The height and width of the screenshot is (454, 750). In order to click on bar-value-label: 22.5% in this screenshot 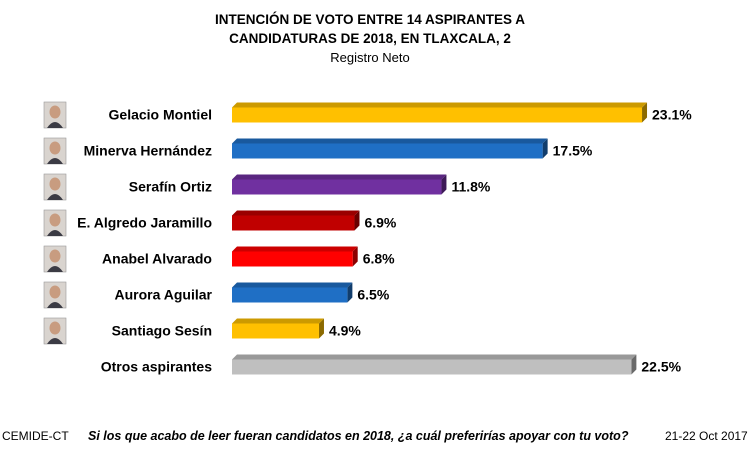, I will do `click(661, 367)`.